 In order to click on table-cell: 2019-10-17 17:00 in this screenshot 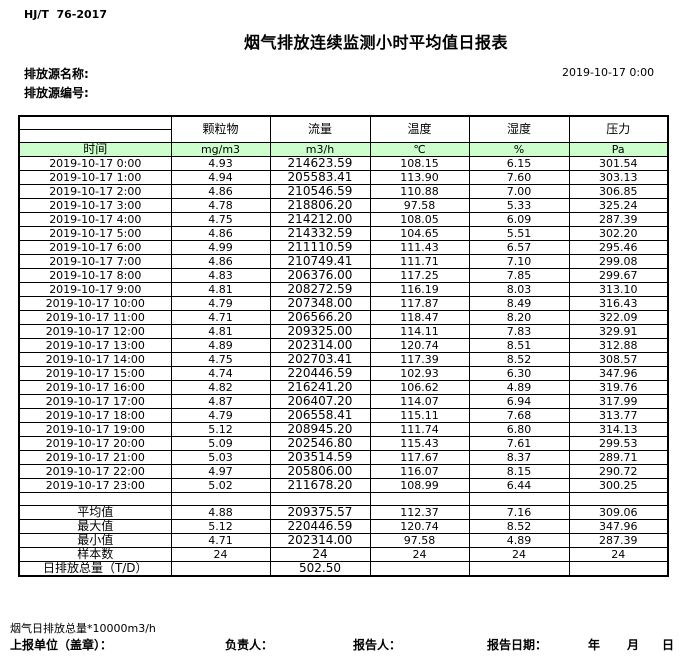, I will do `click(95, 401)`.